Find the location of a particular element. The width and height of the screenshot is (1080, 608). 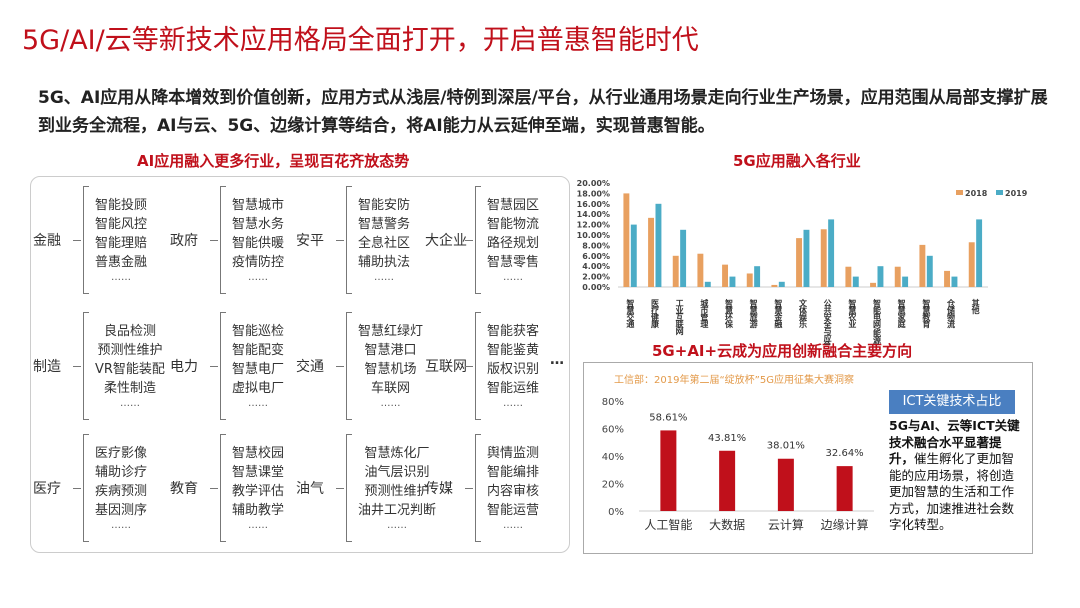

industry-item: 版权识别 is located at coordinates (513, 369).